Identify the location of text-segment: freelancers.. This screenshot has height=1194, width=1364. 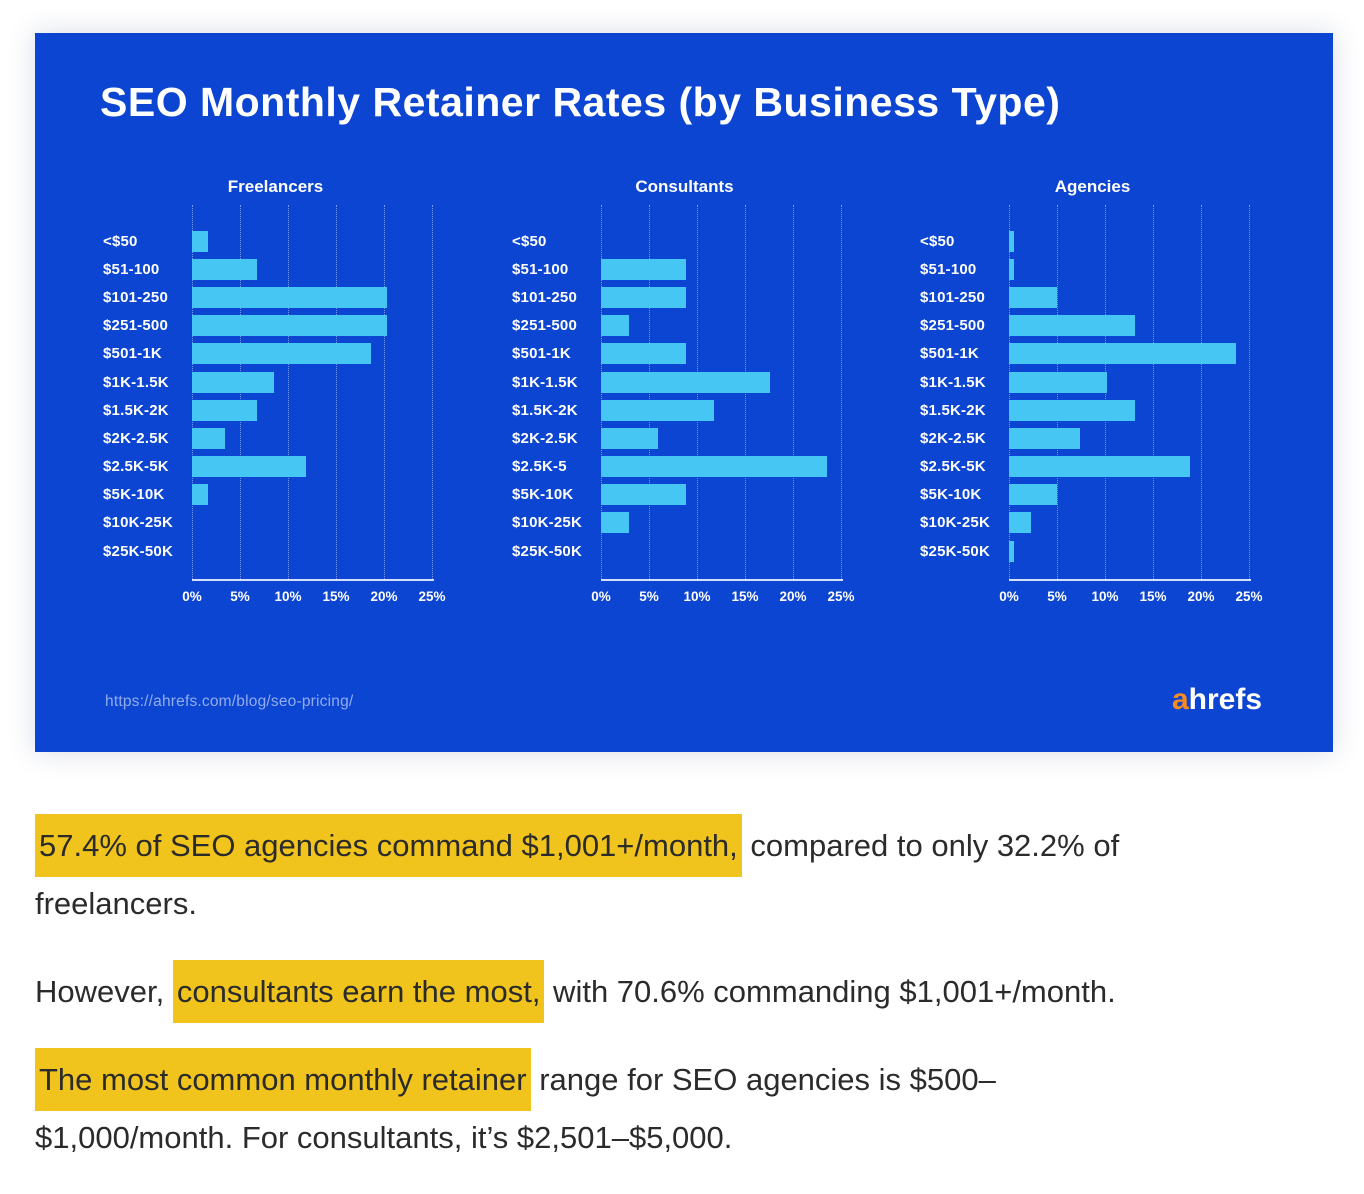
(116, 903).